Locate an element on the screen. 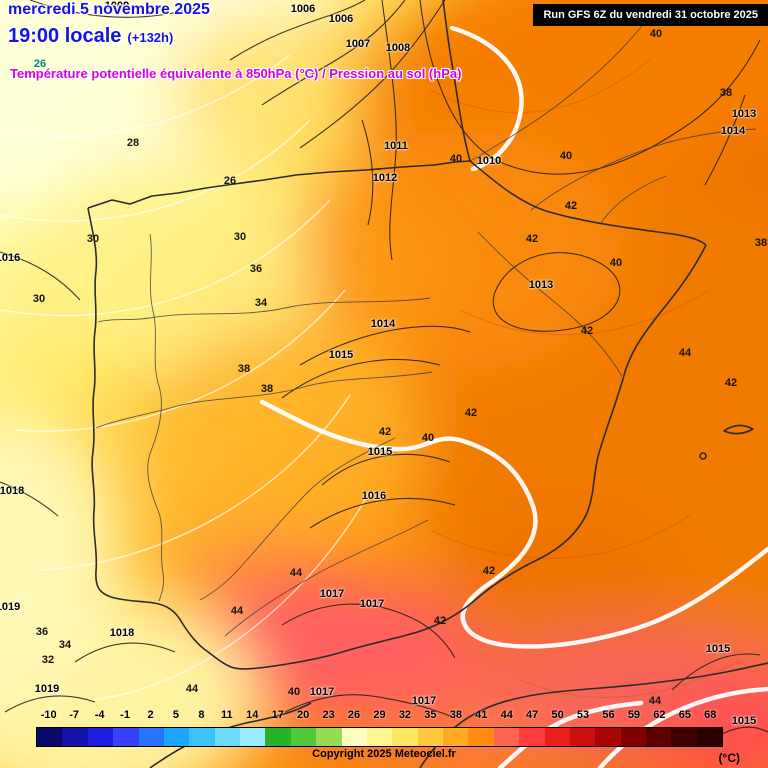 This screenshot has width=768, height=768. temperature-label: 28 is located at coordinates (133, 143).